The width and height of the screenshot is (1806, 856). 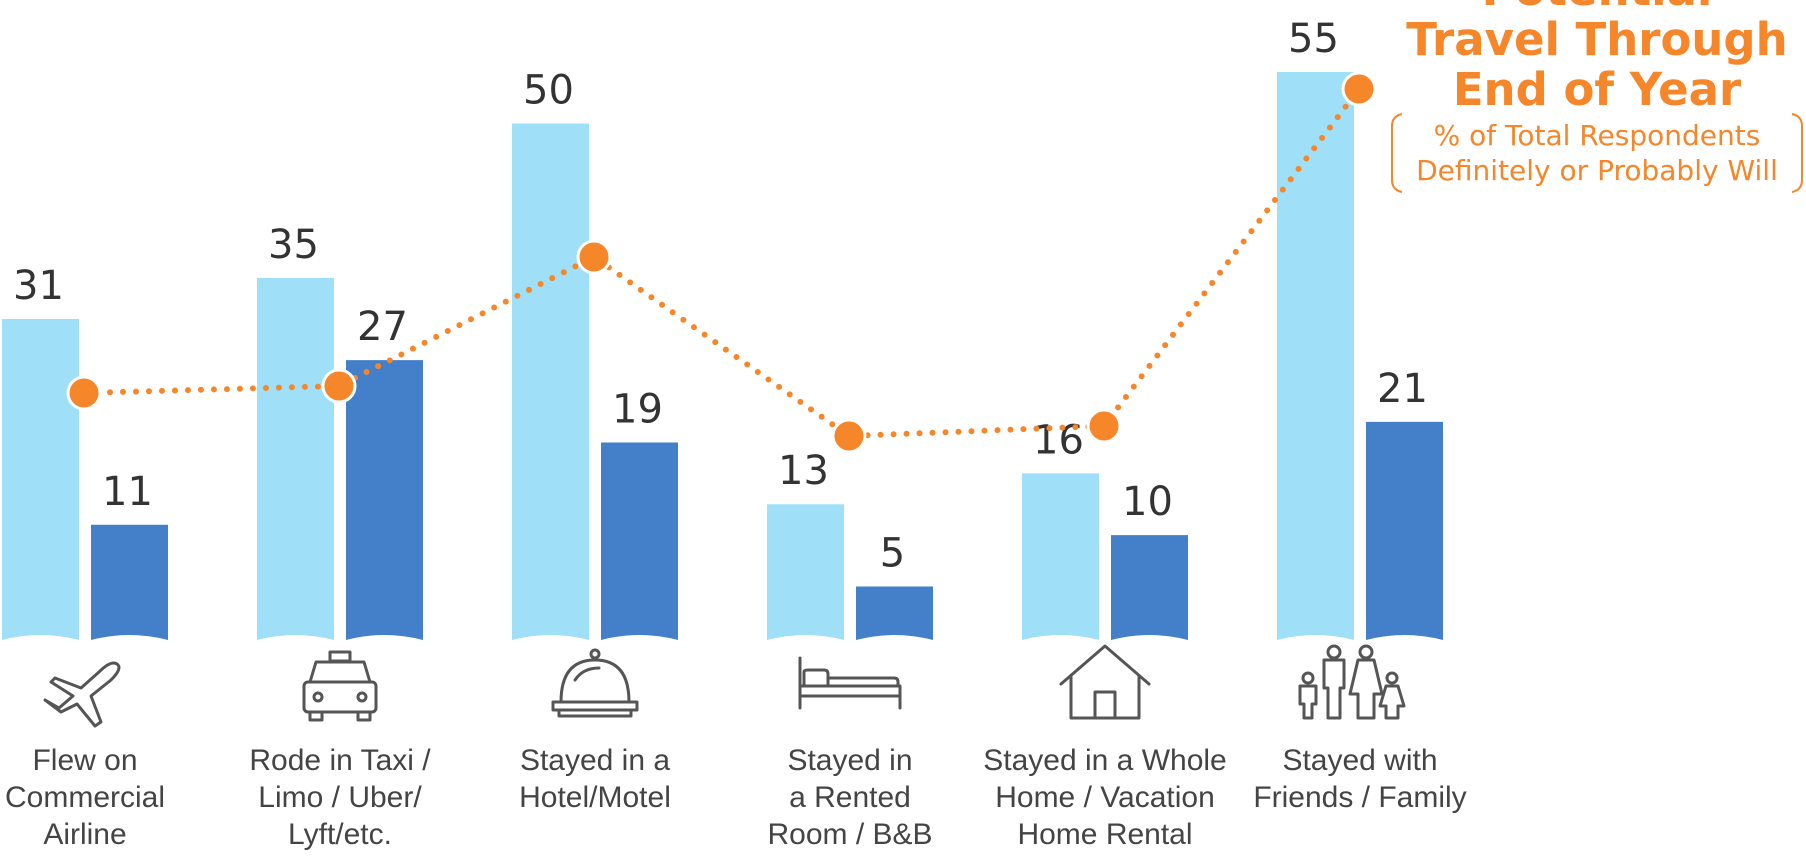 I want to click on taxi-icon, so click(x=340, y=686).